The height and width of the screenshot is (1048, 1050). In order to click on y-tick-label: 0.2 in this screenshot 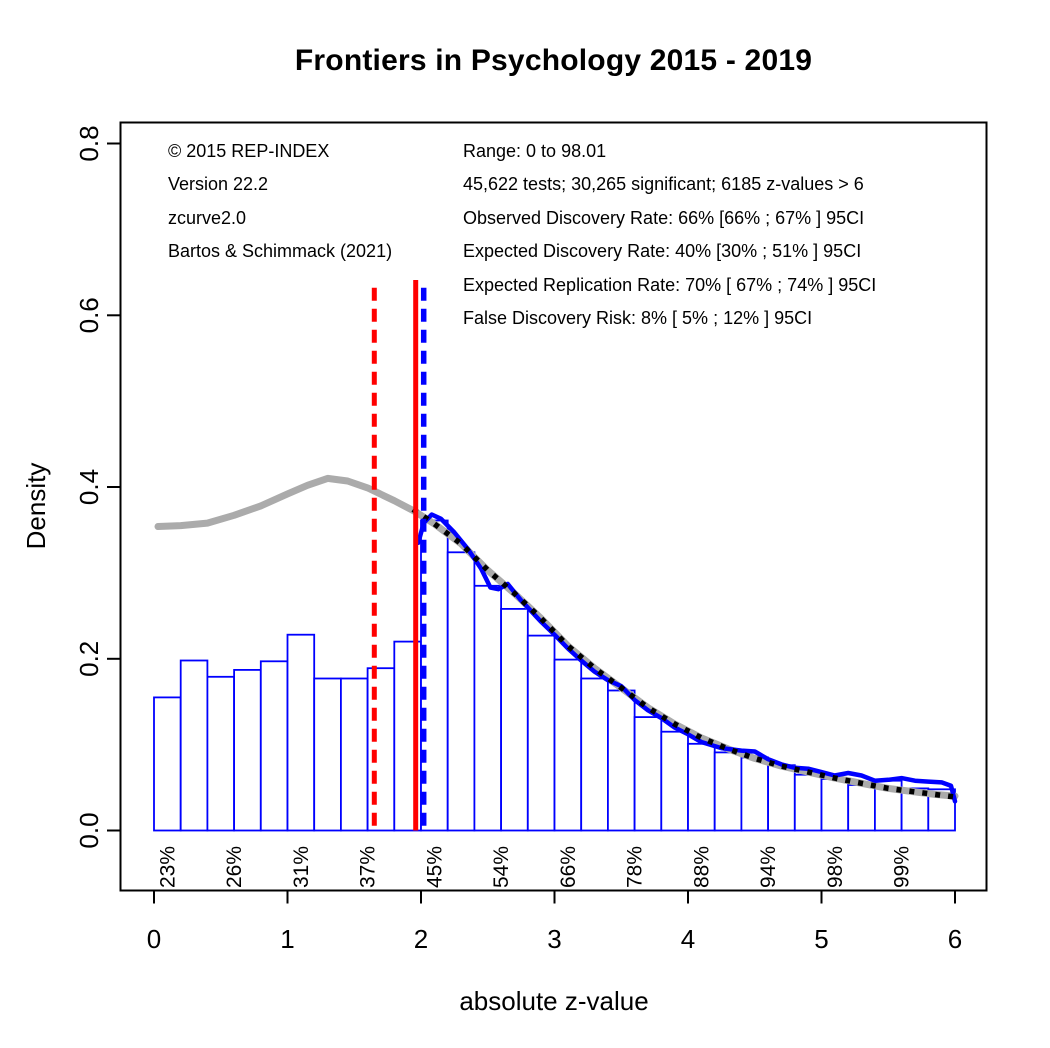, I will do `click(89, 659)`.